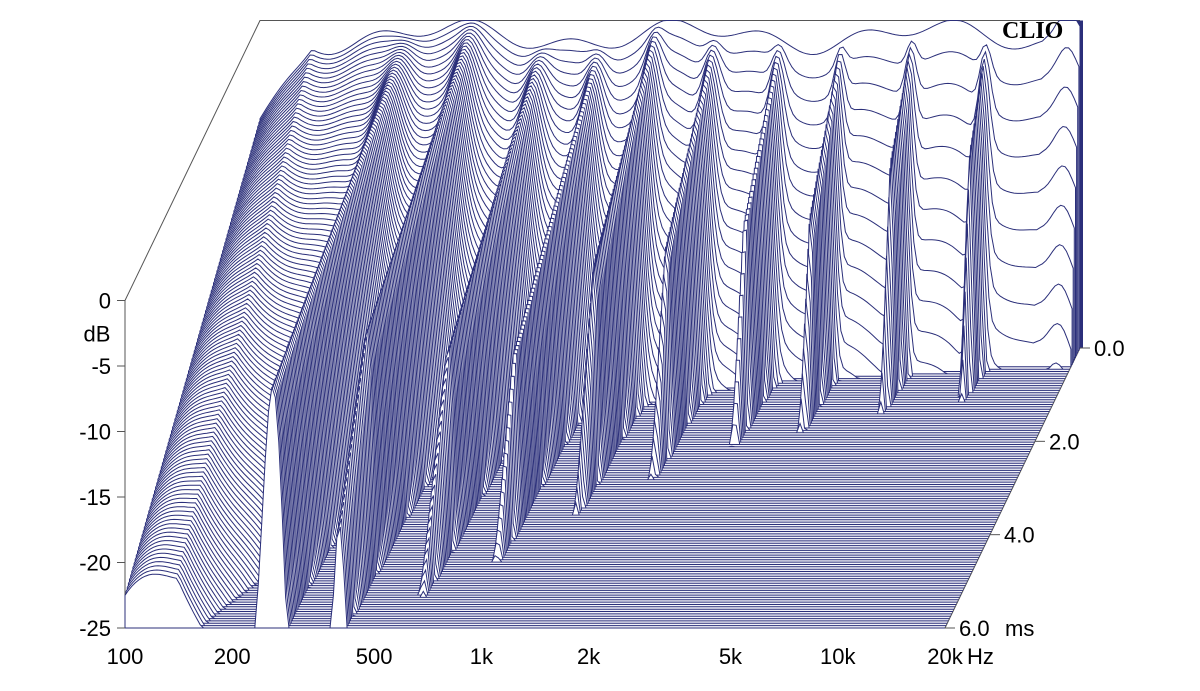 The width and height of the screenshot is (1200, 691). I want to click on y-tick-label: -10, so click(95, 432).